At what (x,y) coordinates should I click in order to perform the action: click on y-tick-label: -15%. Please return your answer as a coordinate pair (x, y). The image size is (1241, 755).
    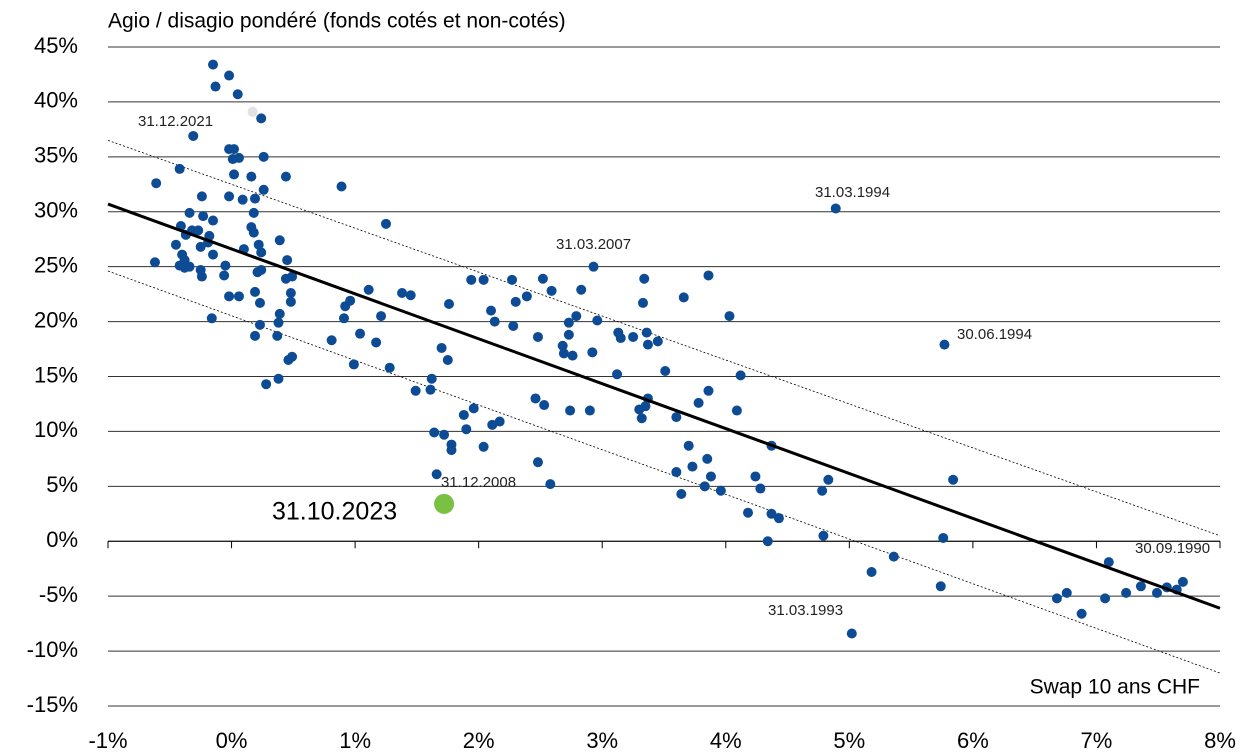
    Looking at the image, I should click on (52, 704).